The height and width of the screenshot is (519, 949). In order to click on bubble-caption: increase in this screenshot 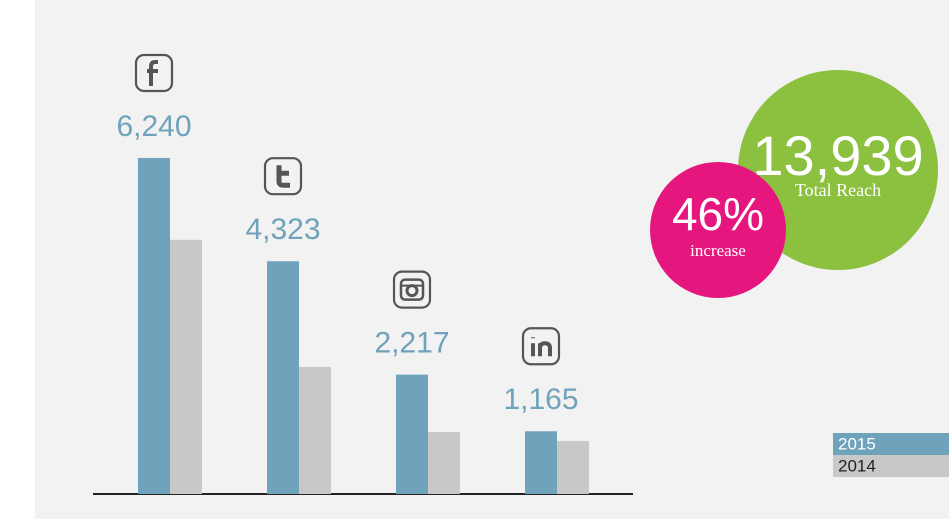, I will do `click(718, 250)`.